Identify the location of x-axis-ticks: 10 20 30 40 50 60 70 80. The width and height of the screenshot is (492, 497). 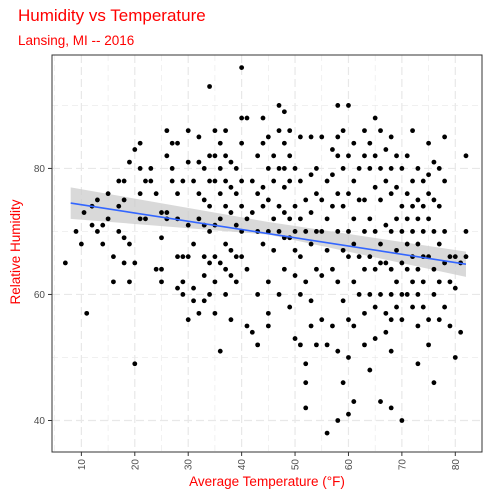
(269, 461).